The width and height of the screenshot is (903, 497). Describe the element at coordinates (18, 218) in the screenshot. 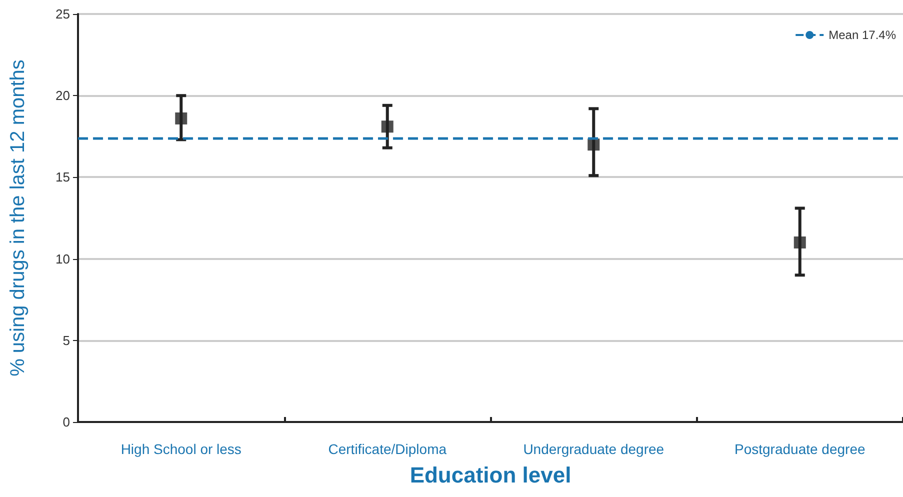

I see `y-axis-title: % using drugs in the last 12 months` at that location.